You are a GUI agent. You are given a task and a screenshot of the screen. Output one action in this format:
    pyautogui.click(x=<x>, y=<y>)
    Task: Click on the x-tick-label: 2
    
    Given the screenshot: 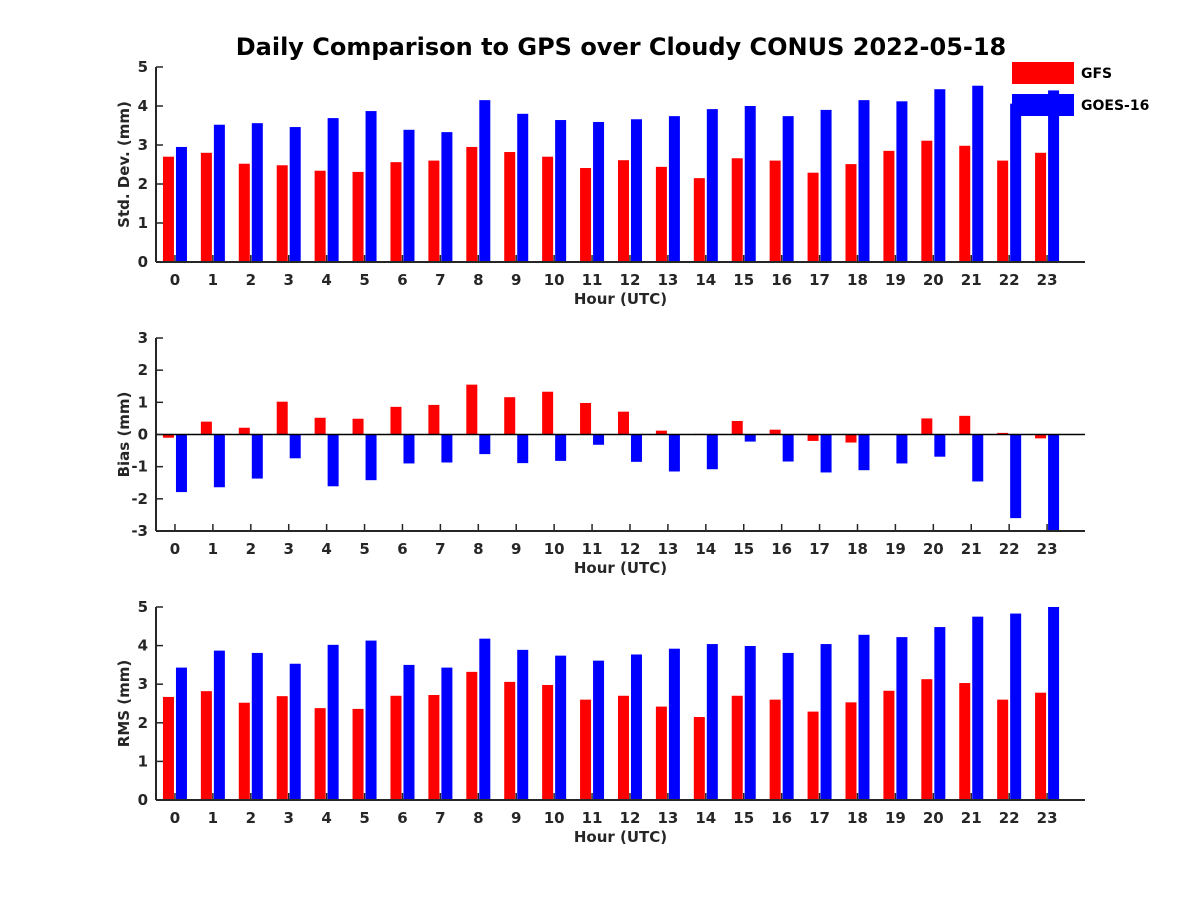 What is the action you would take?
    pyautogui.click(x=251, y=280)
    